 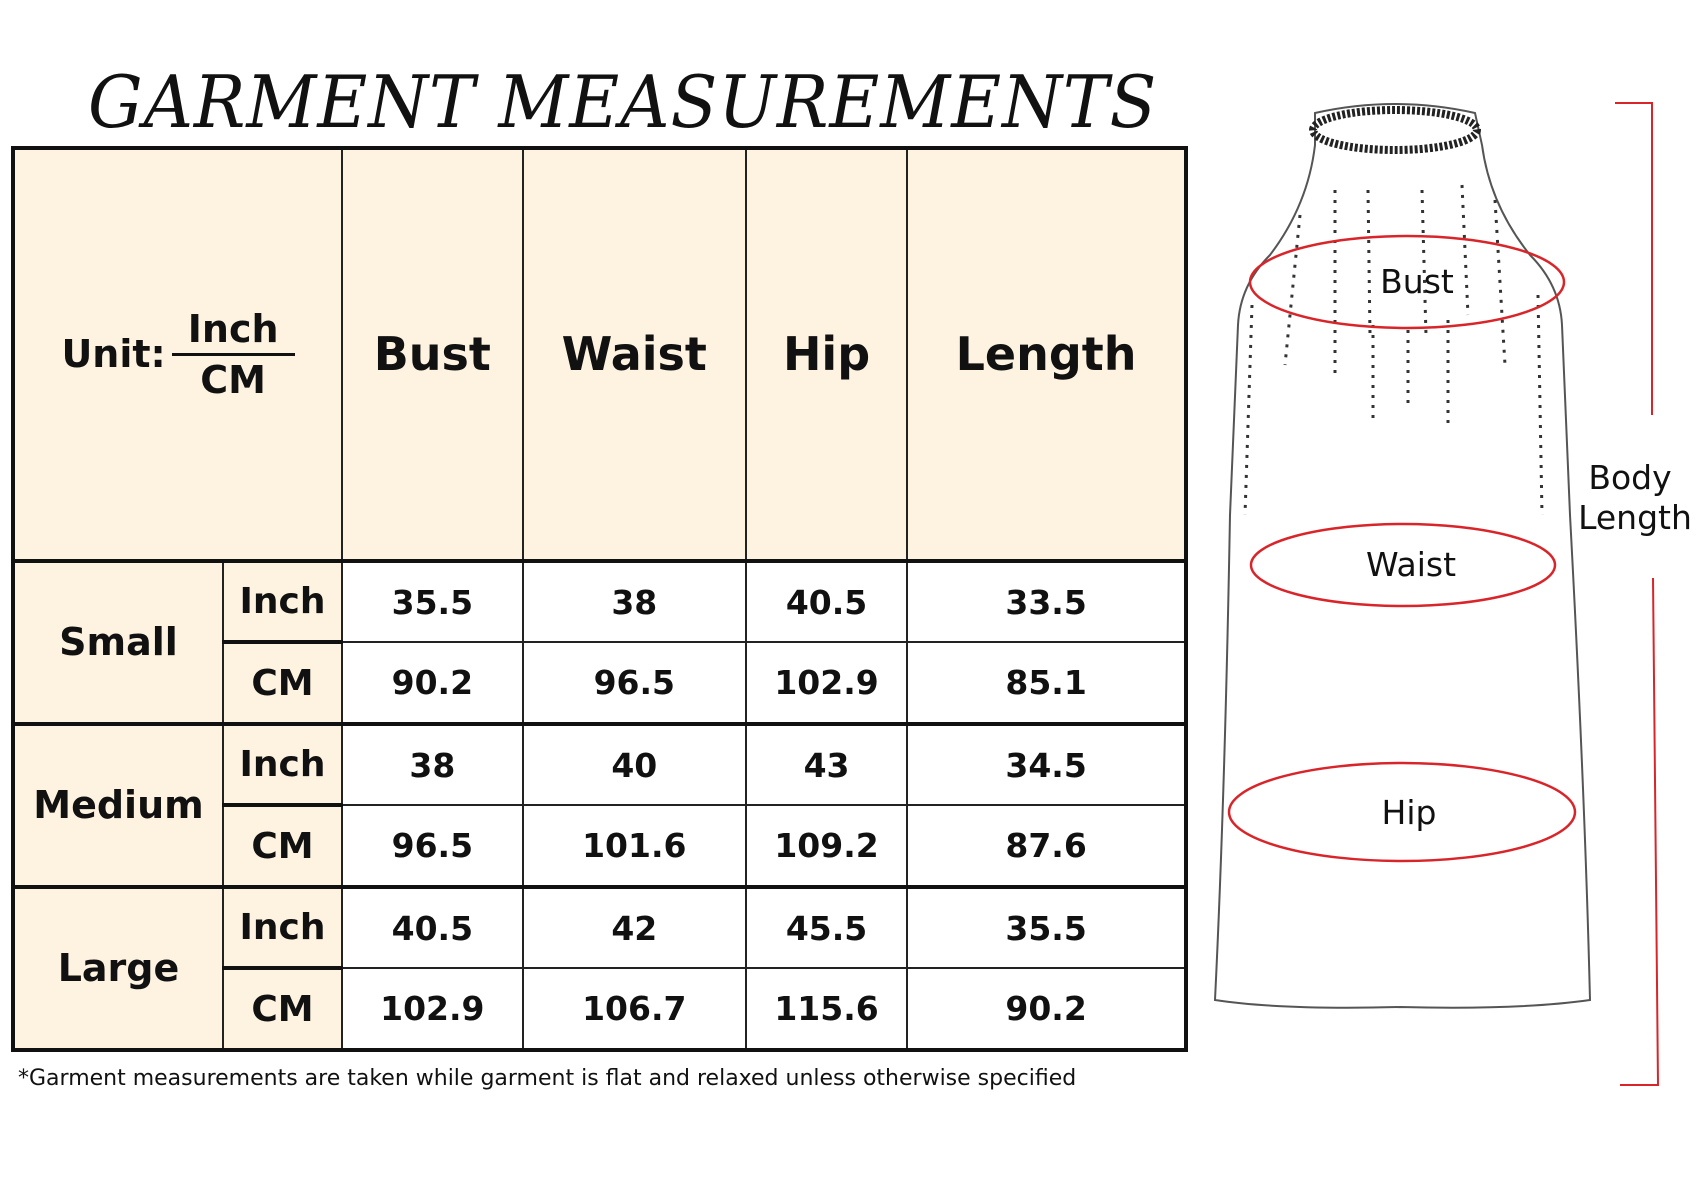 I want to click on body-length-label-line2: Length, so click(x=1635, y=517).